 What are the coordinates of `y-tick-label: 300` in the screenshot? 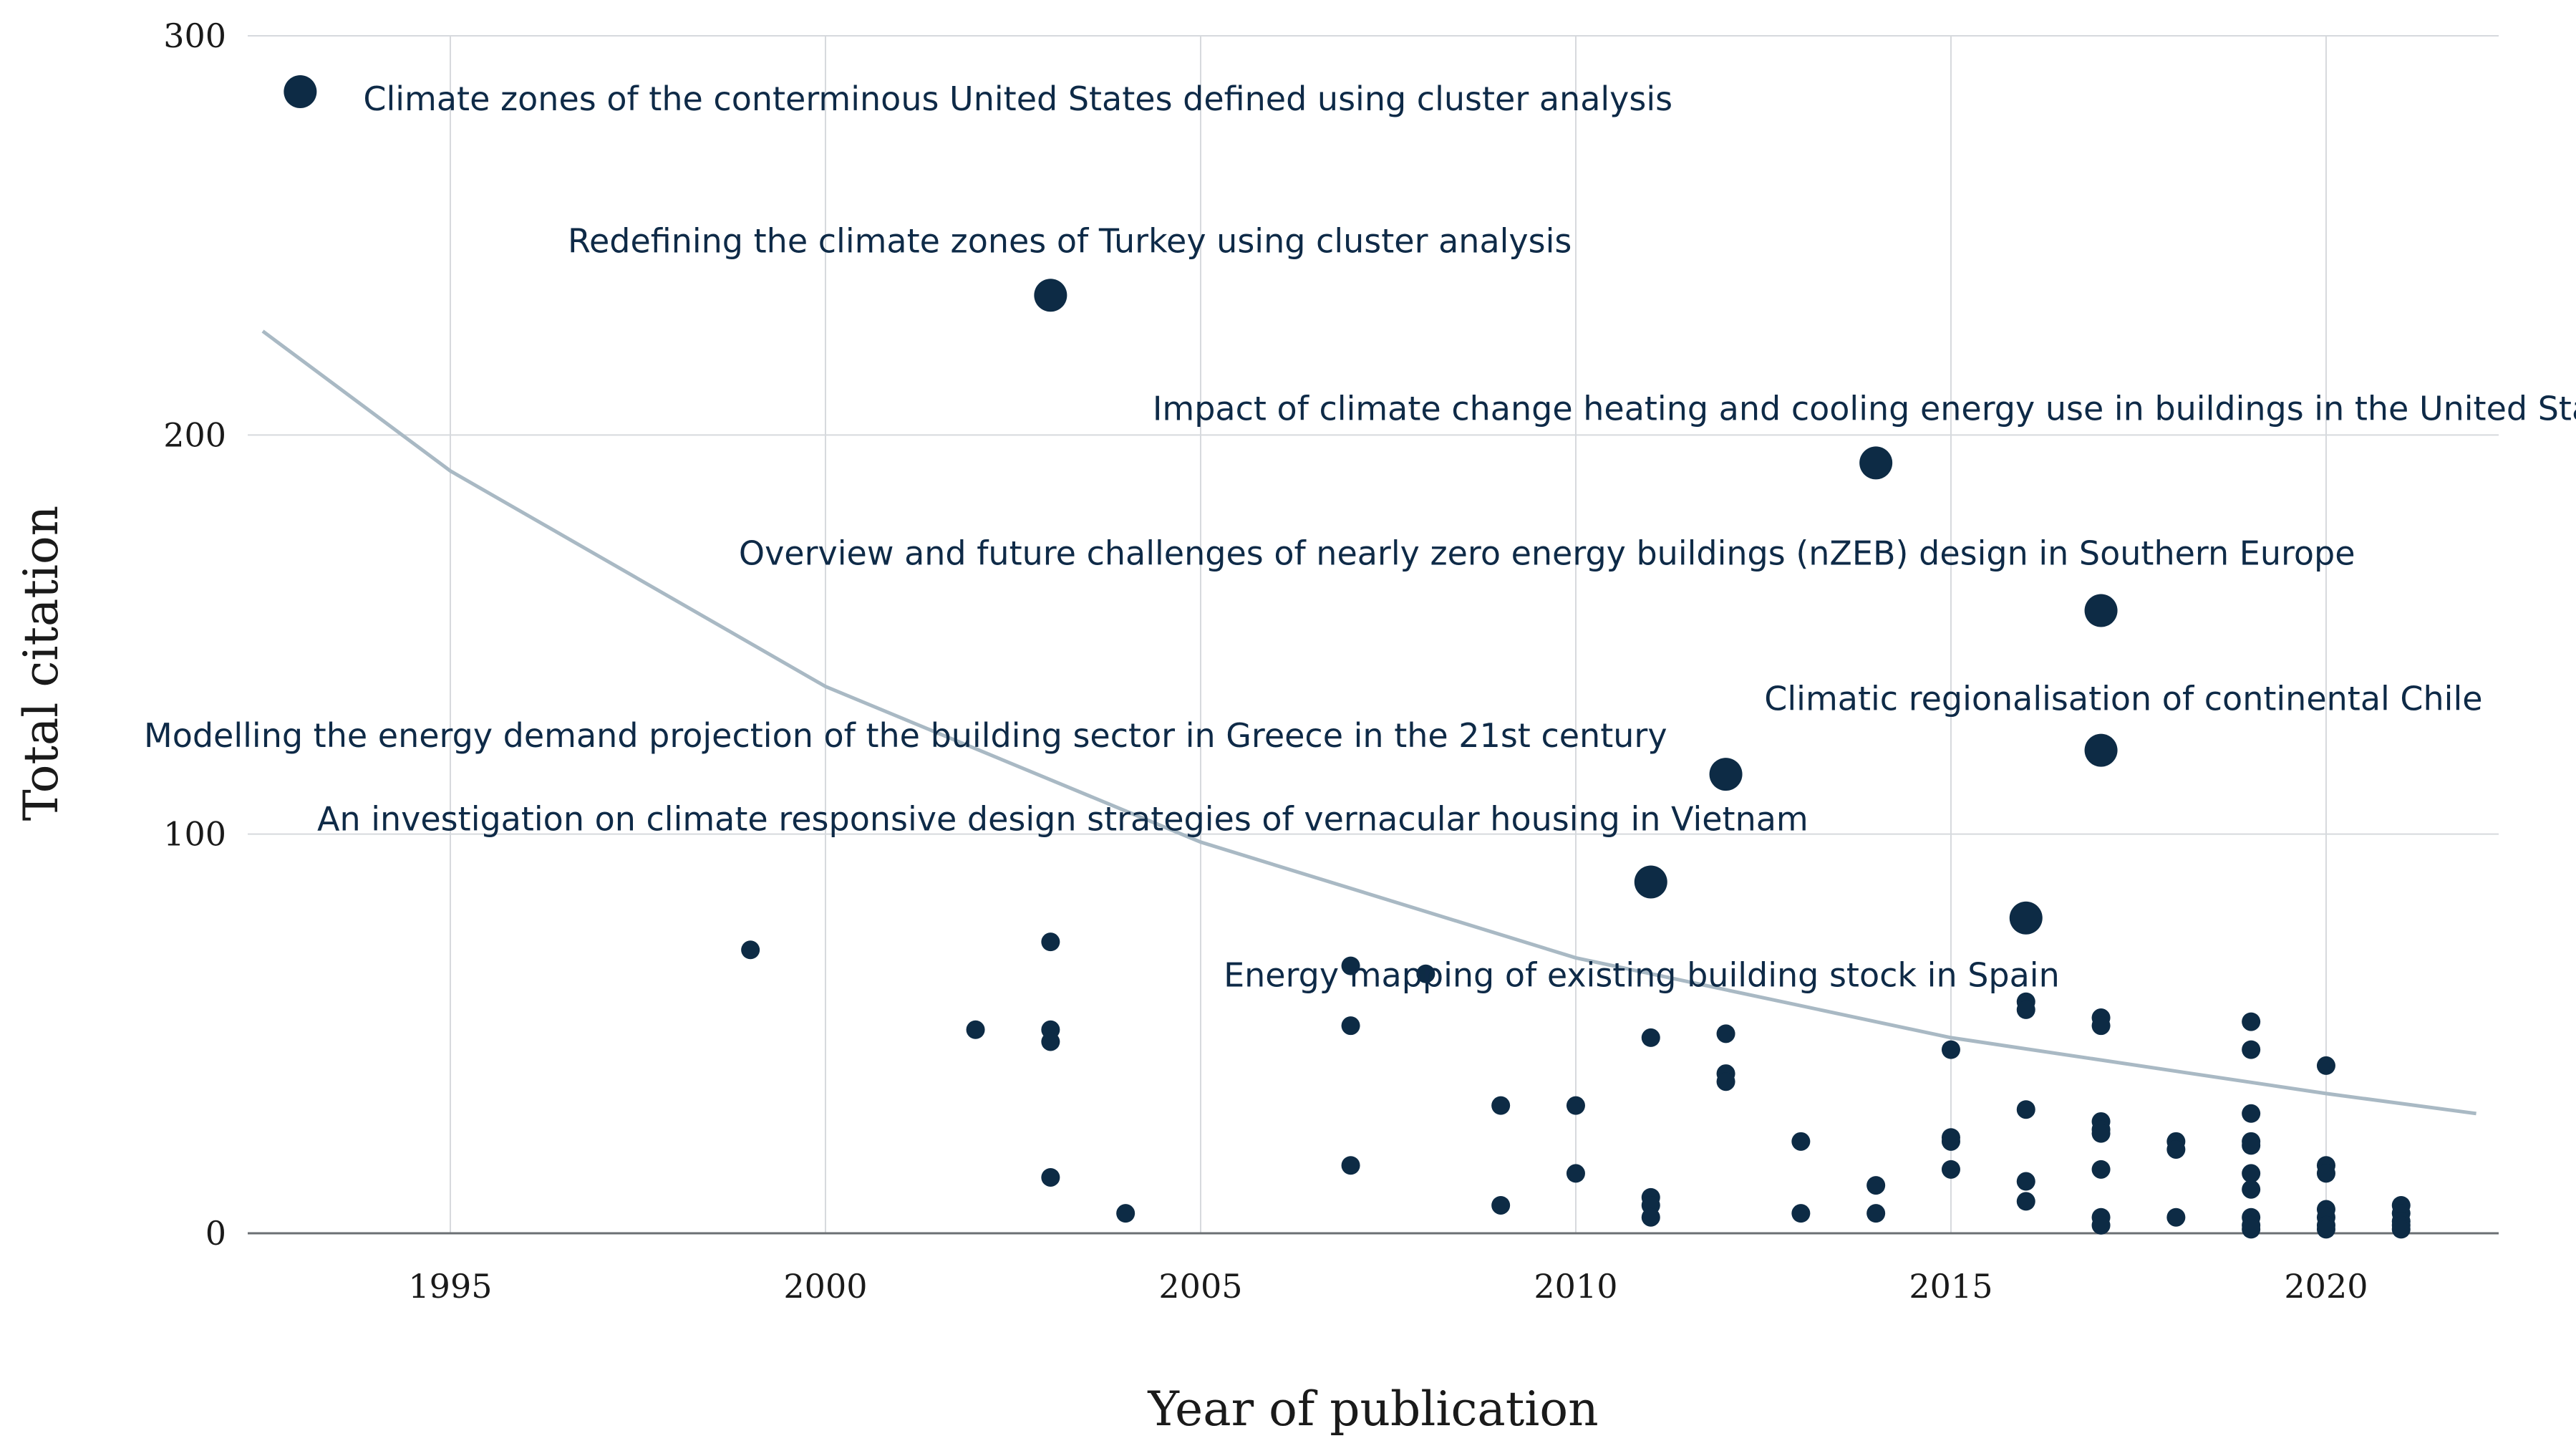 It's located at (195, 35).